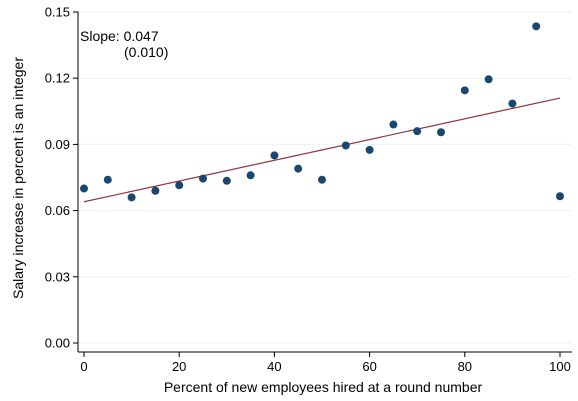 Image resolution: width=578 pixels, height=401 pixels. What do you see at coordinates (57, 12) in the screenshot?
I see `y-tick-label-5: 0.15` at bounding box center [57, 12].